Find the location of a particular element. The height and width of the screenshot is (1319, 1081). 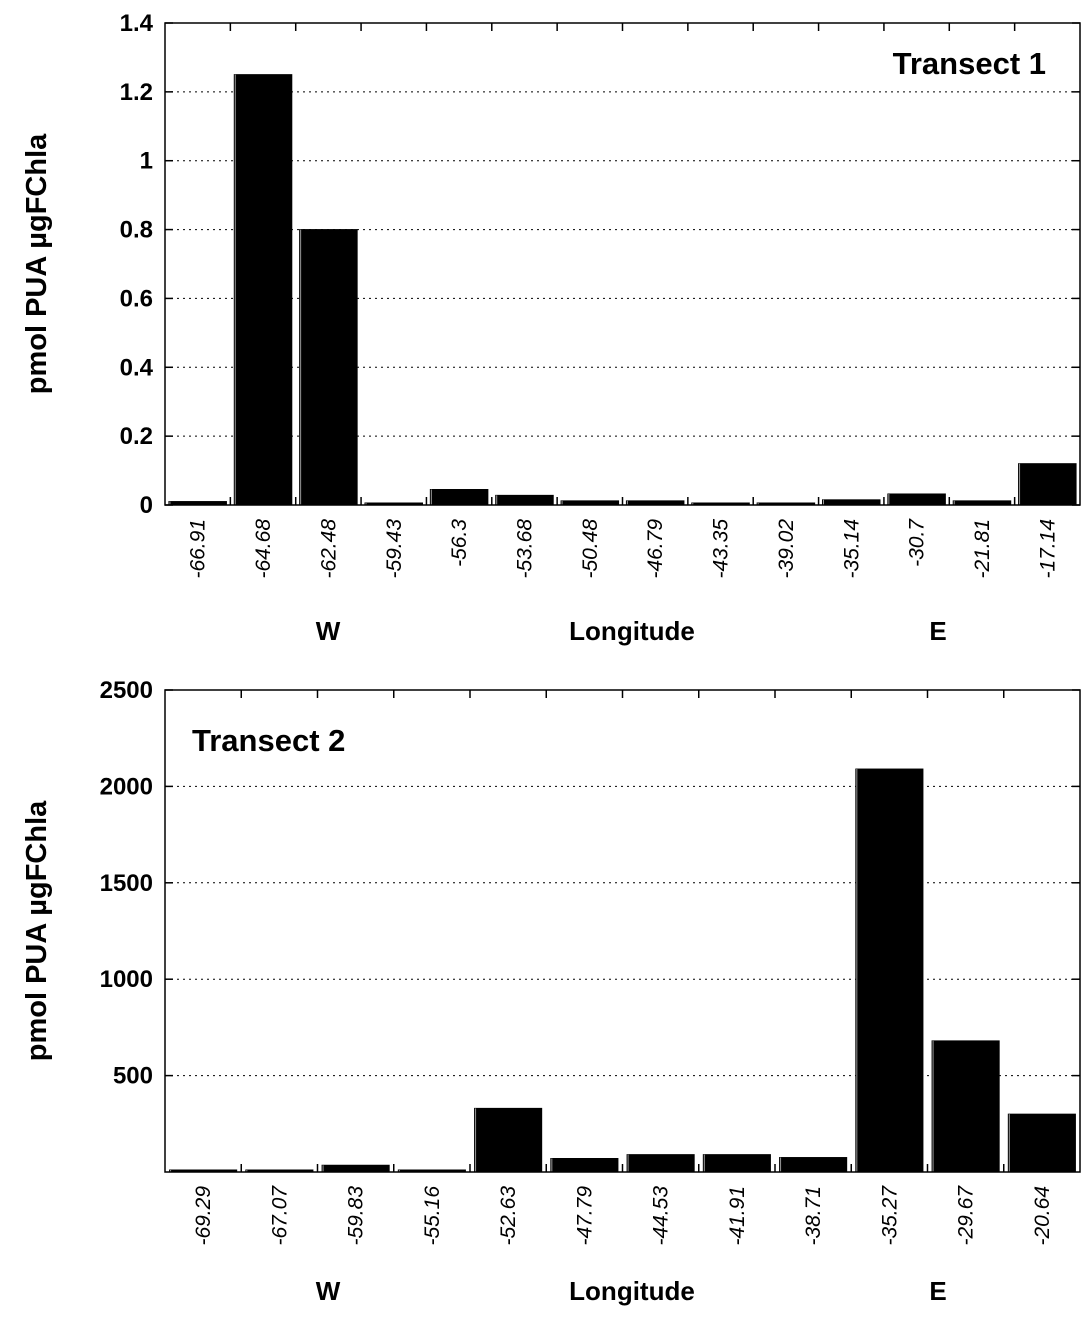

y-tick-label: 2000 is located at coordinates (126, 786).